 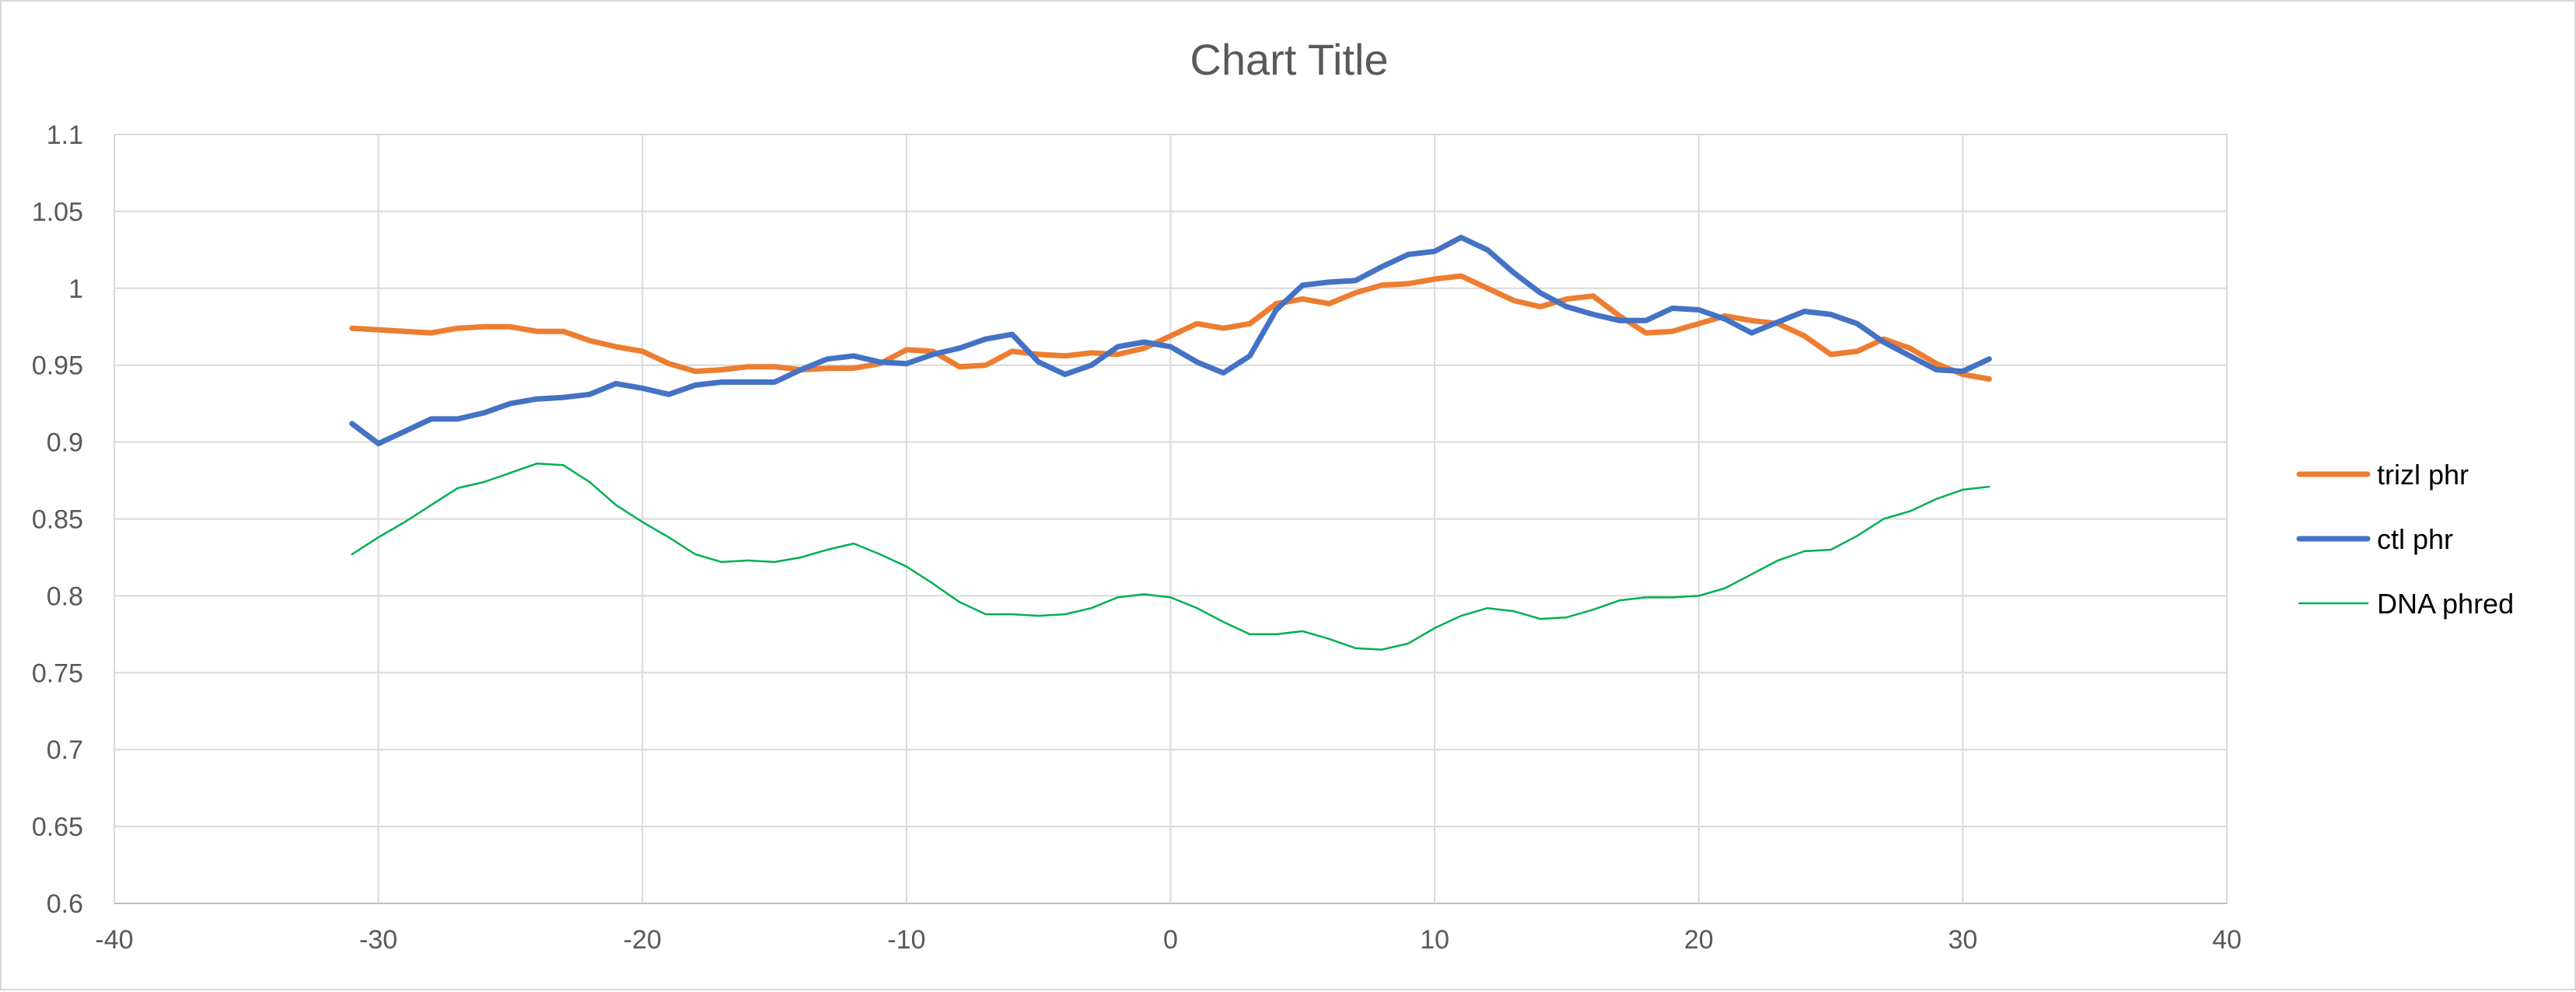 I want to click on chart-title: Chart Title, so click(x=1289, y=60).